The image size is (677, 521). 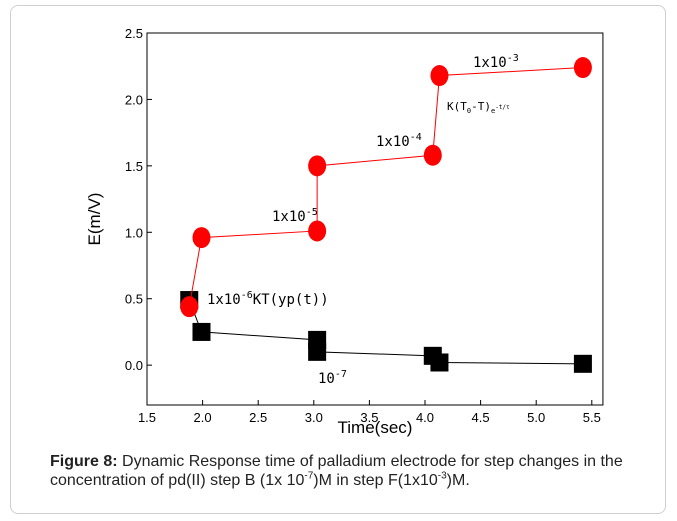 I want to click on caption-superscript: -3, so click(x=442, y=476).